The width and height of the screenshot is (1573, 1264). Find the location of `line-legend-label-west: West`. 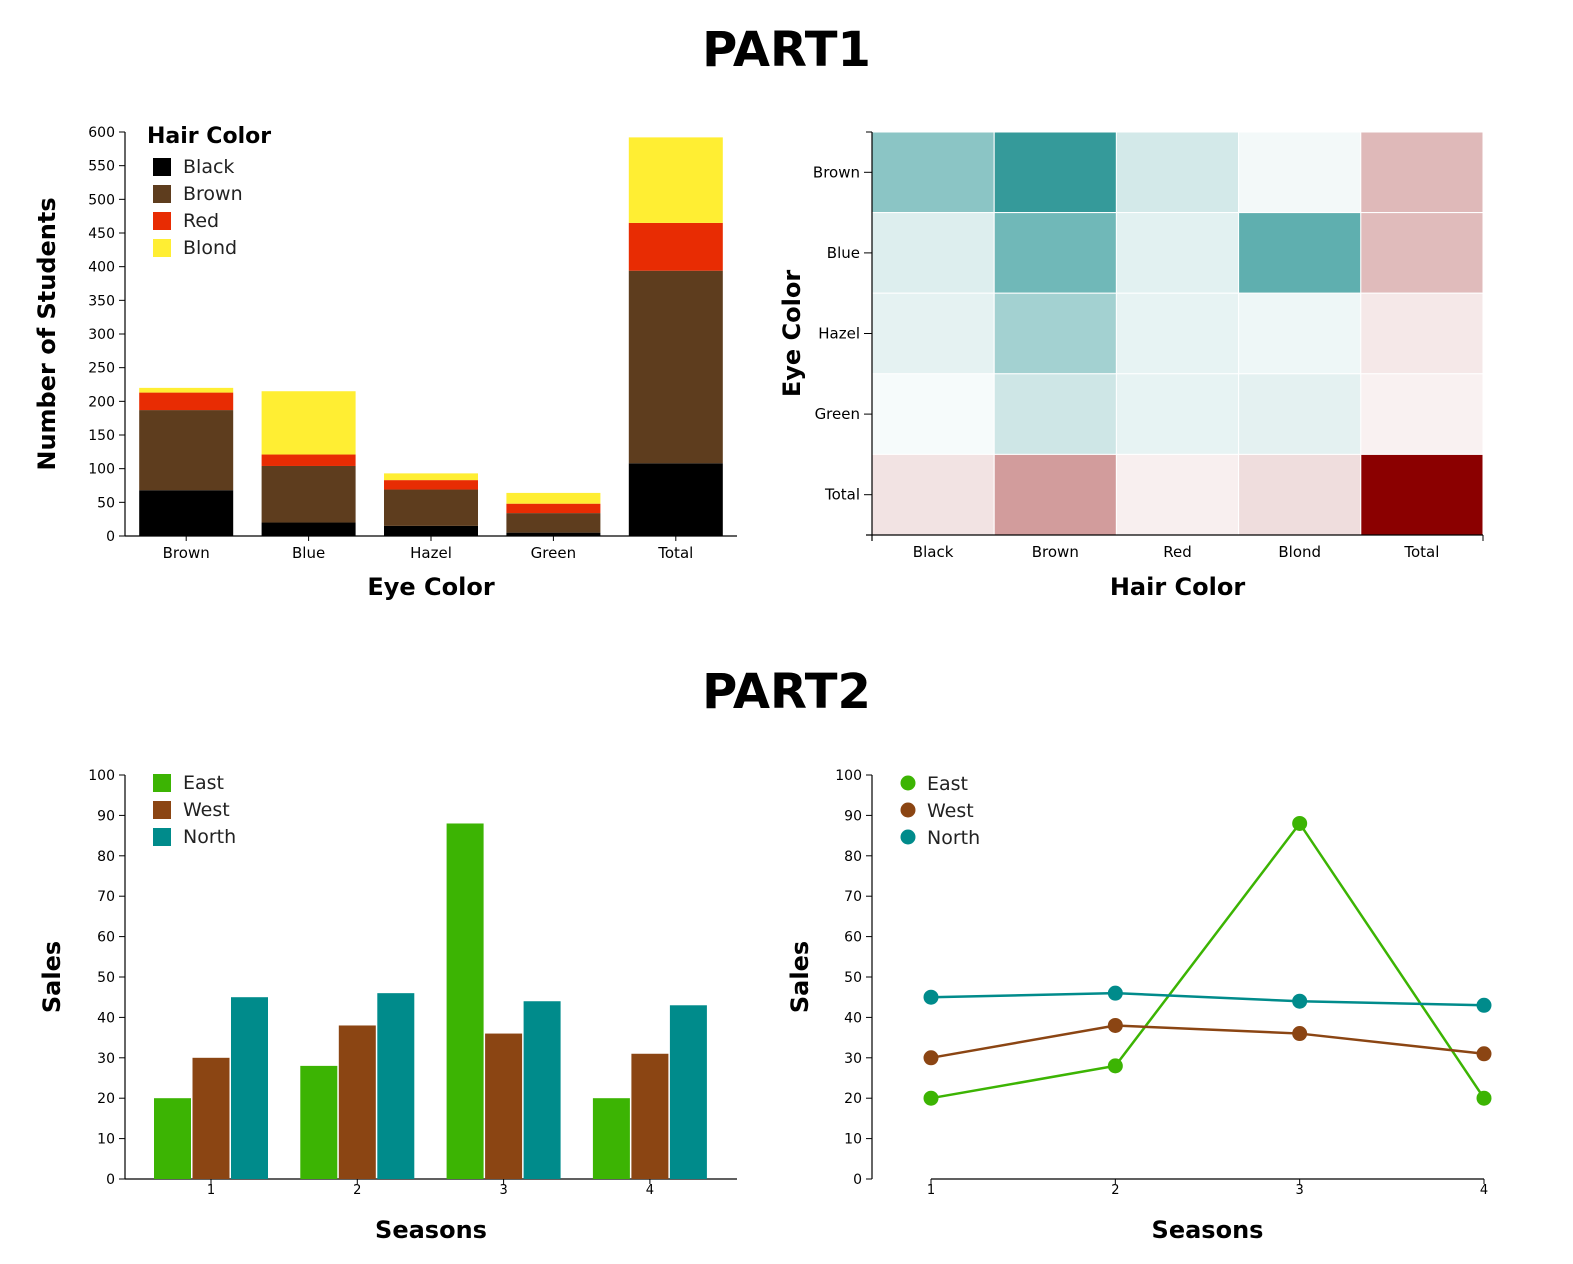

line-legend-label-west: West is located at coordinates (950, 811).